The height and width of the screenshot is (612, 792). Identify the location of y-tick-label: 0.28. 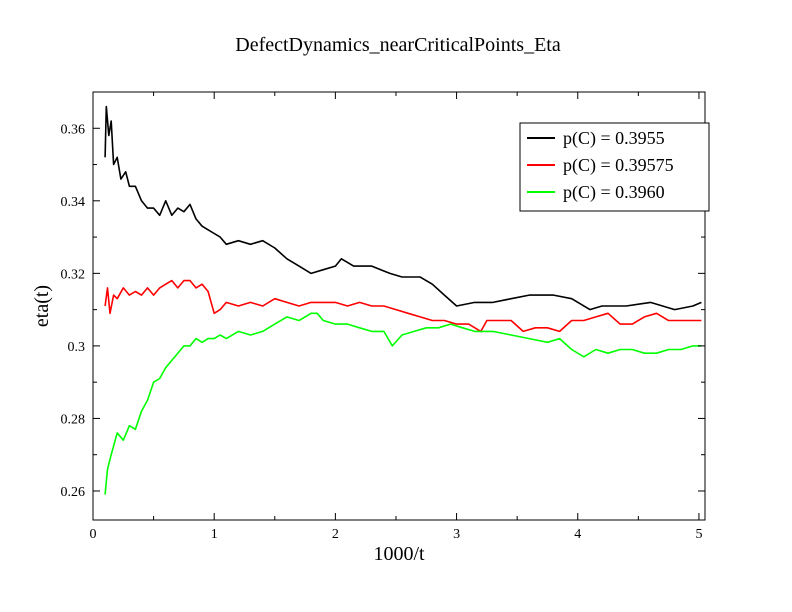
(73, 419).